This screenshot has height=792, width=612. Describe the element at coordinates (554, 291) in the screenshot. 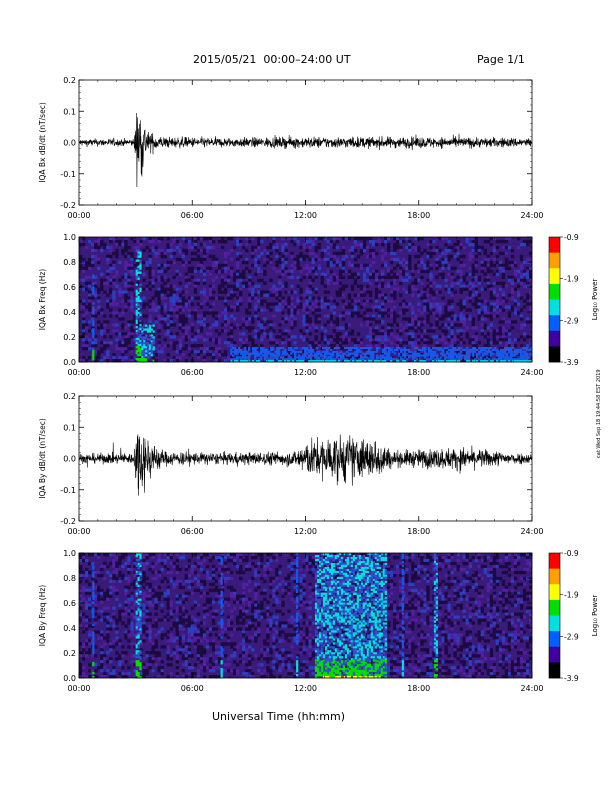

I see `colorbar-segment` at that location.